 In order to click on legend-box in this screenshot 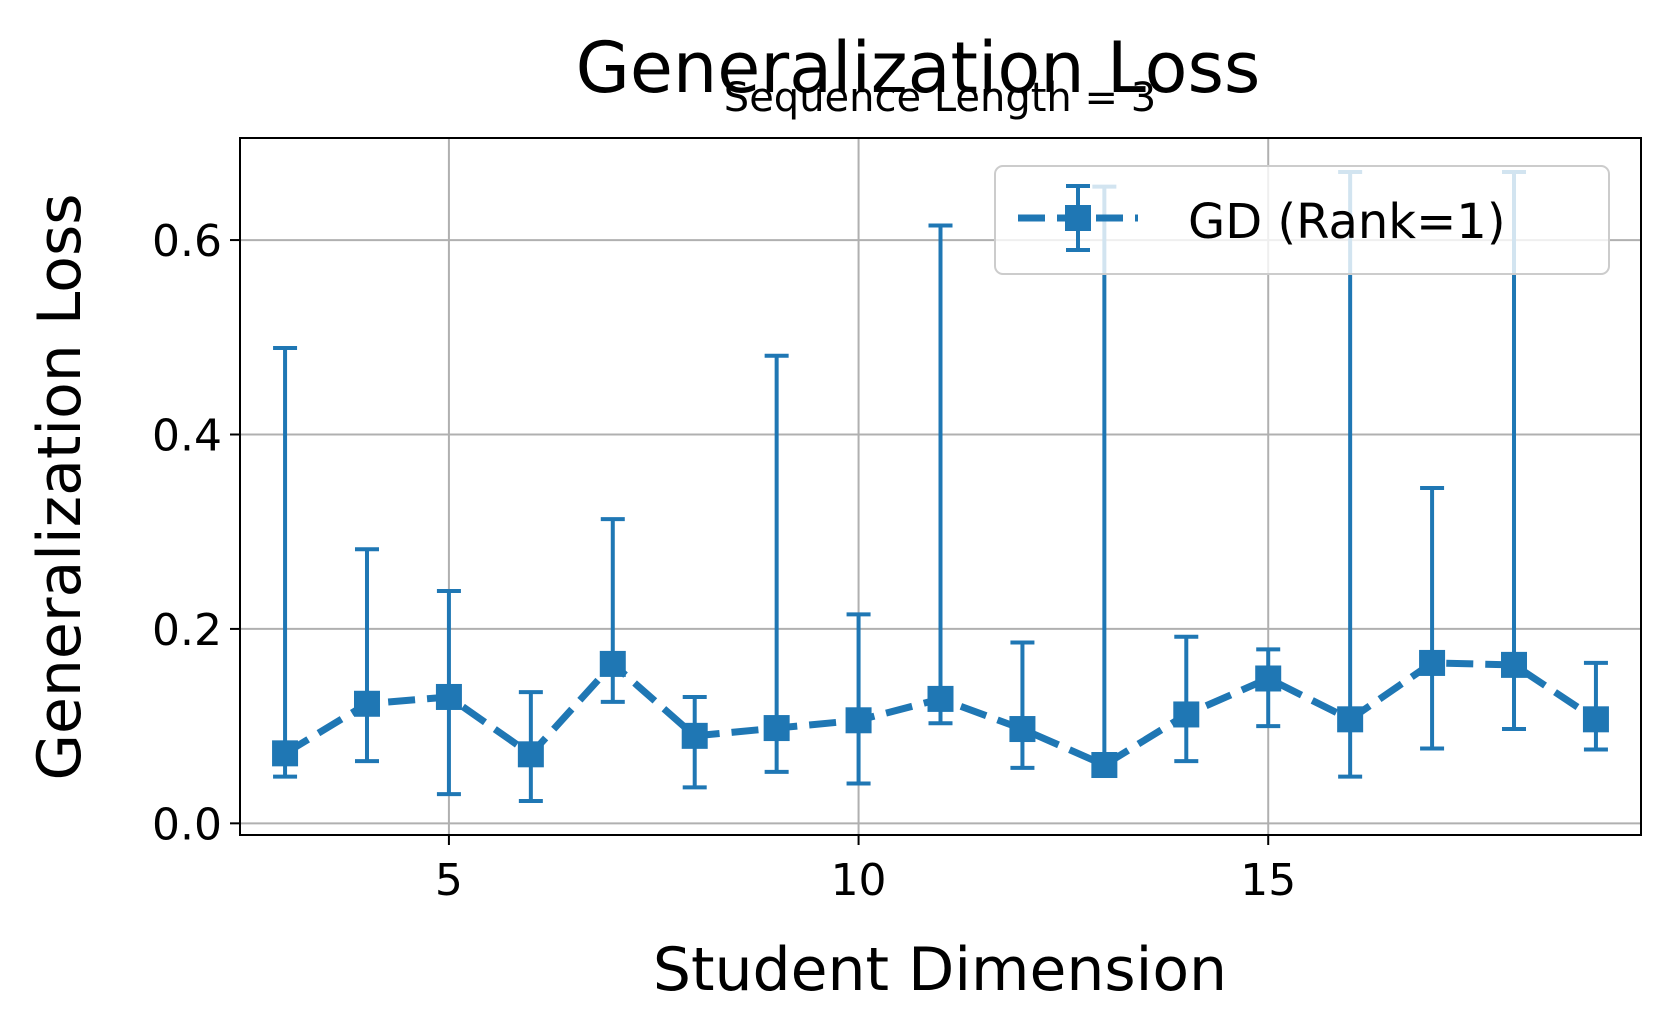, I will do `click(1302, 220)`.